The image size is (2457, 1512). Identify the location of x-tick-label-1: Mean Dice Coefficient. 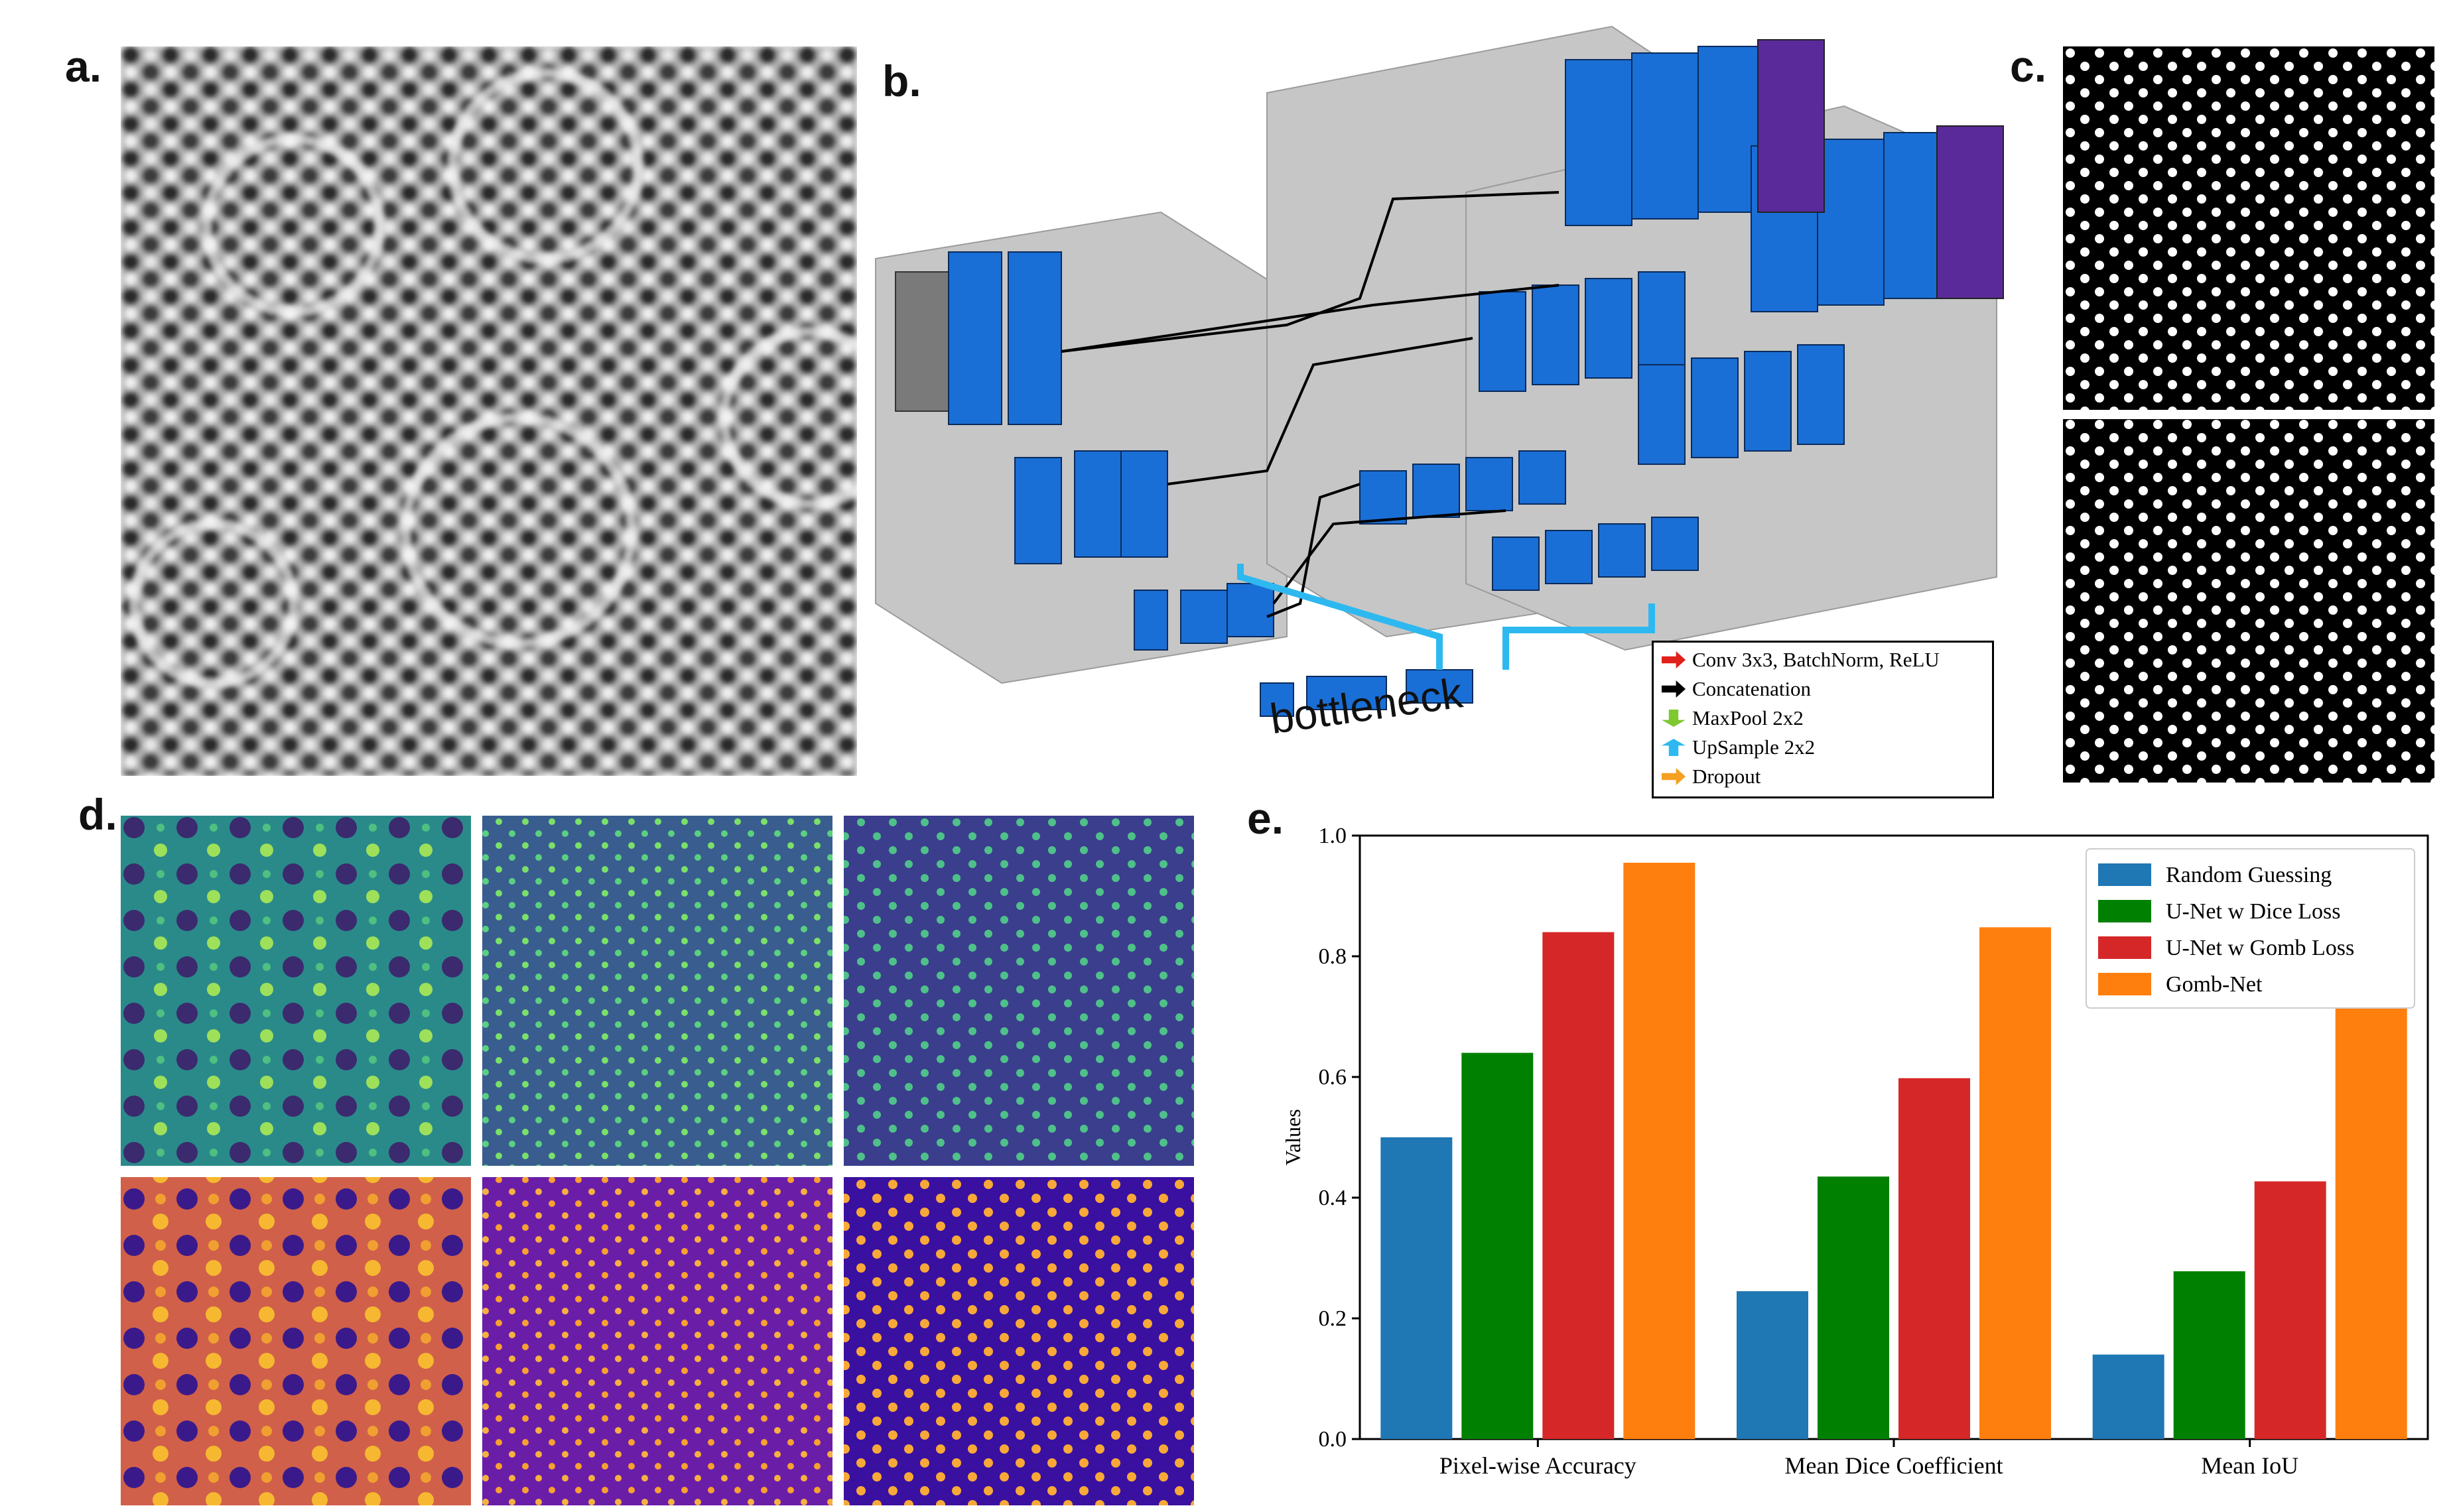
(1893, 1465).